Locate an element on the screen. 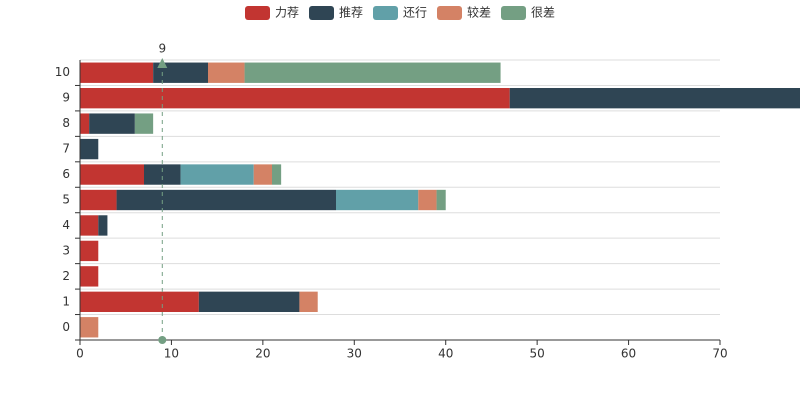  y-tick-label: 3 is located at coordinates (66, 250).